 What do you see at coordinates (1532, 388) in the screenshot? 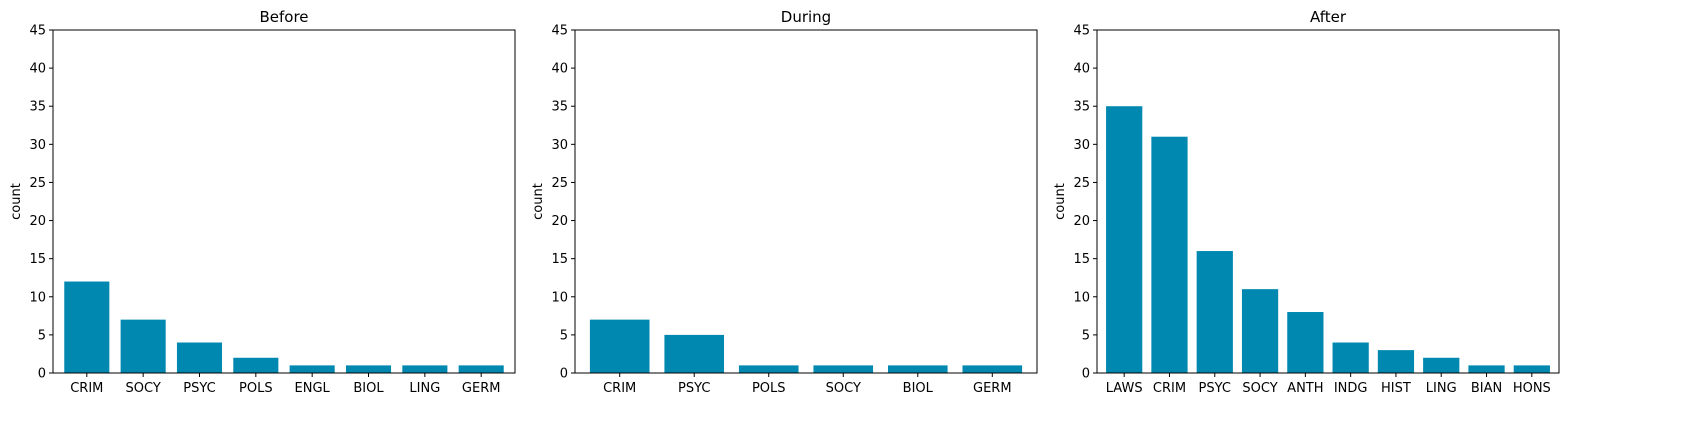
I see `x-tick-label: HONS` at bounding box center [1532, 388].